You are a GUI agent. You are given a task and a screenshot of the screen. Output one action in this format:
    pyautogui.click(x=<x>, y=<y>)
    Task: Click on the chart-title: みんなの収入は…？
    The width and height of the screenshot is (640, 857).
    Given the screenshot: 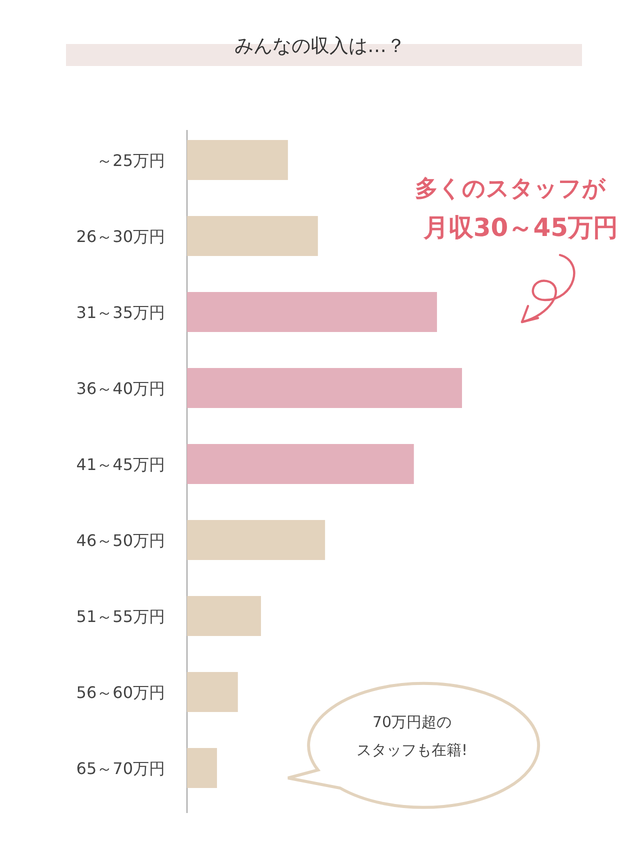 What is the action you would take?
    pyautogui.click(x=320, y=46)
    